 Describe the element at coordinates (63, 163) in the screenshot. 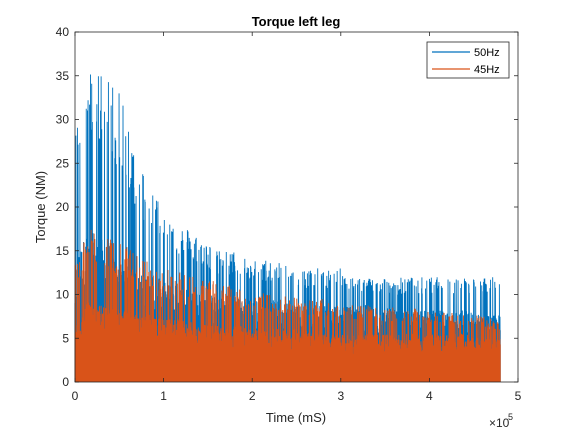

I see `y-tick-label: 25` at that location.